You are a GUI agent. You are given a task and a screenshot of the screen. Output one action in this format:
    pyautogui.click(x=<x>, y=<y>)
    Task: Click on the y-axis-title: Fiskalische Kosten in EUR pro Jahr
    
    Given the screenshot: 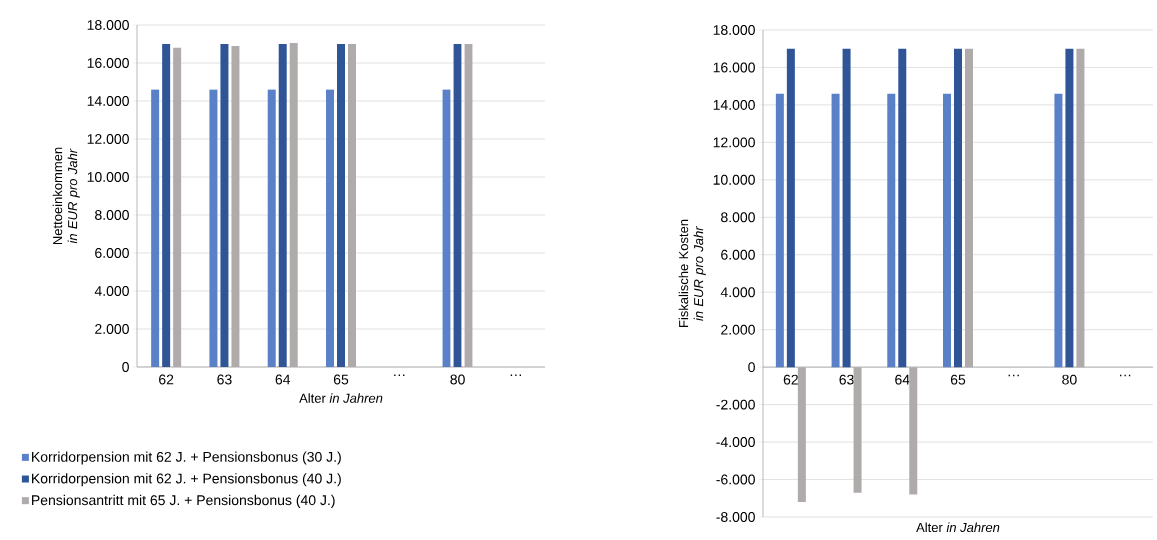 What is the action you would take?
    pyautogui.click(x=692, y=273)
    